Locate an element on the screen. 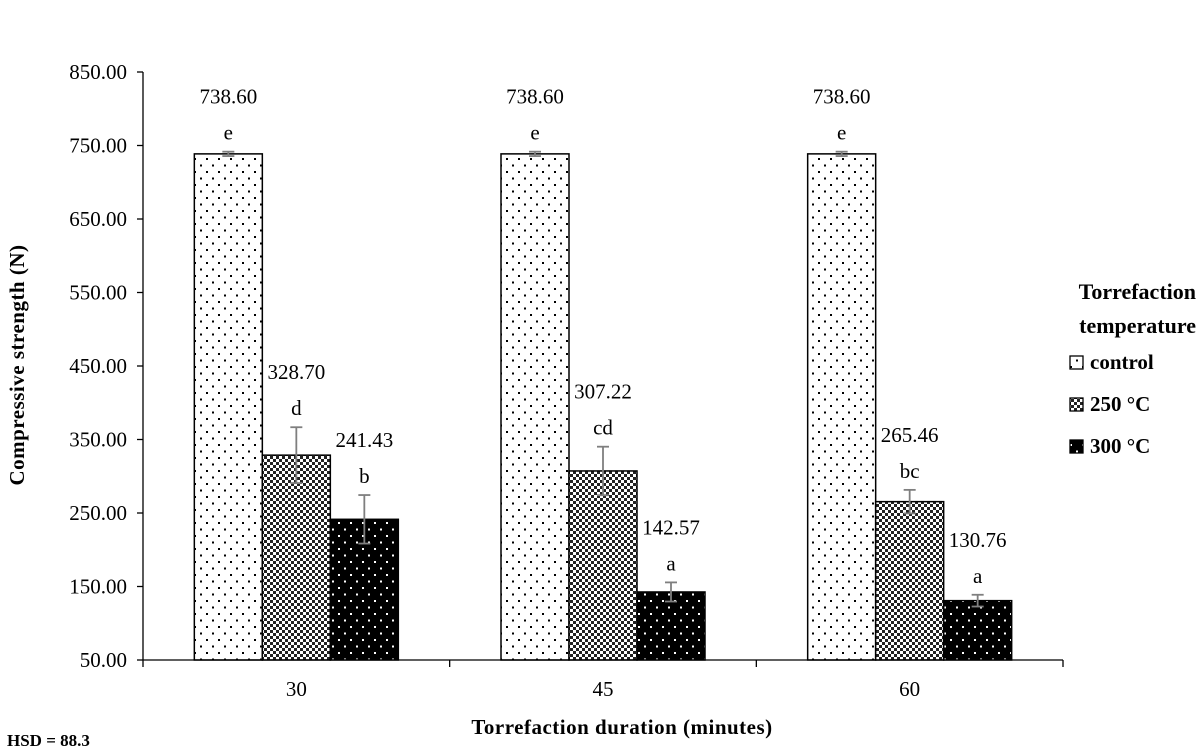 This screenshot has height=753, width=1201. y-tick-label: 350.00 is located at coordinates (98, 440).